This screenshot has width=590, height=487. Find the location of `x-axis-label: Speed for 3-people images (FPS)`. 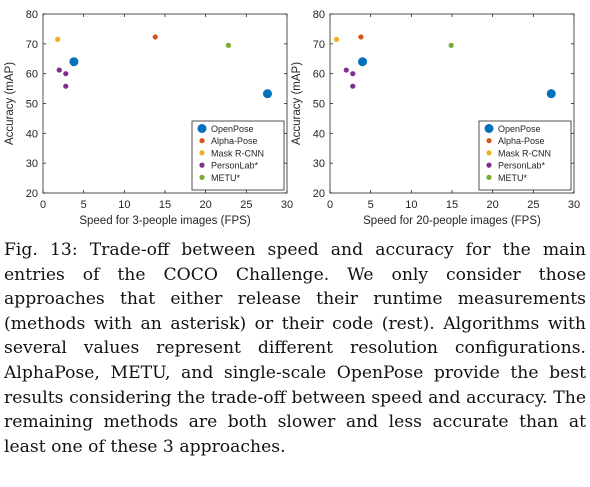

x-axis-label: Speed for 3-people images (FPS) is located at coordinates (164, 221).